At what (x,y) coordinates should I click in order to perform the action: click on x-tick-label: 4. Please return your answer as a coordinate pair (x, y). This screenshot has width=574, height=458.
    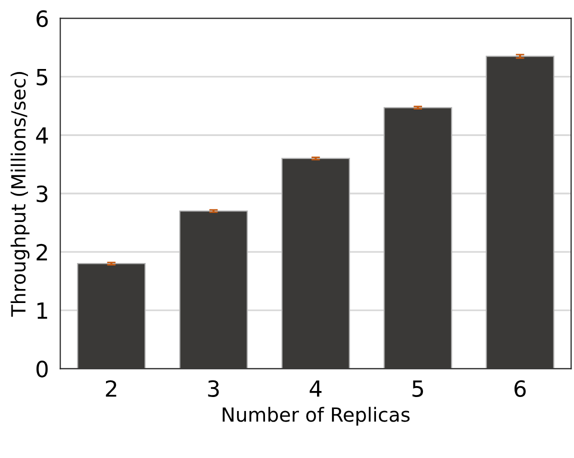
    Looking at the image, I should click on (316, 388).